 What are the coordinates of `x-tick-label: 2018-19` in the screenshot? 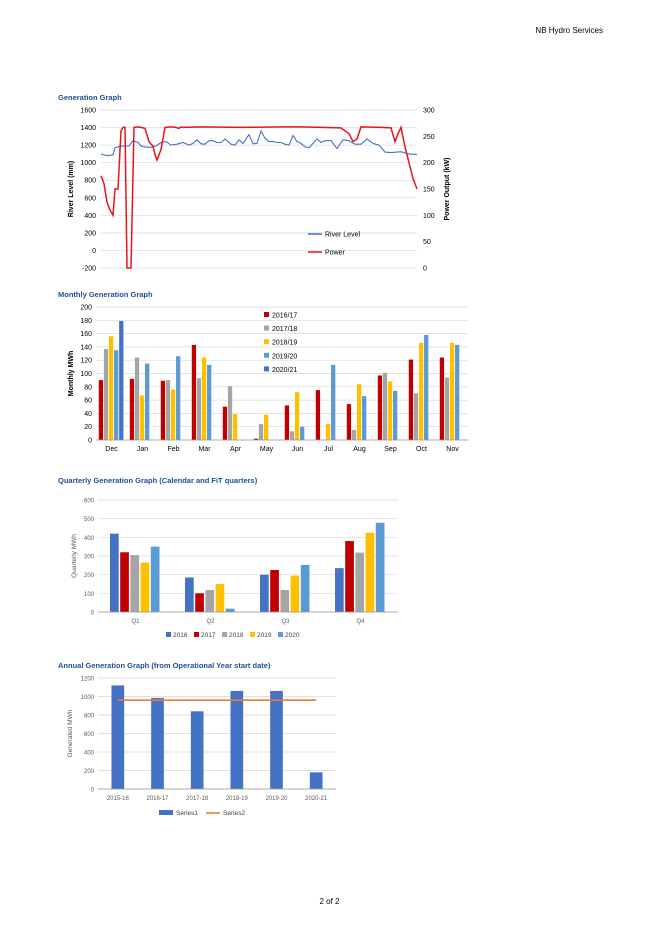 It's located at (237, 799).